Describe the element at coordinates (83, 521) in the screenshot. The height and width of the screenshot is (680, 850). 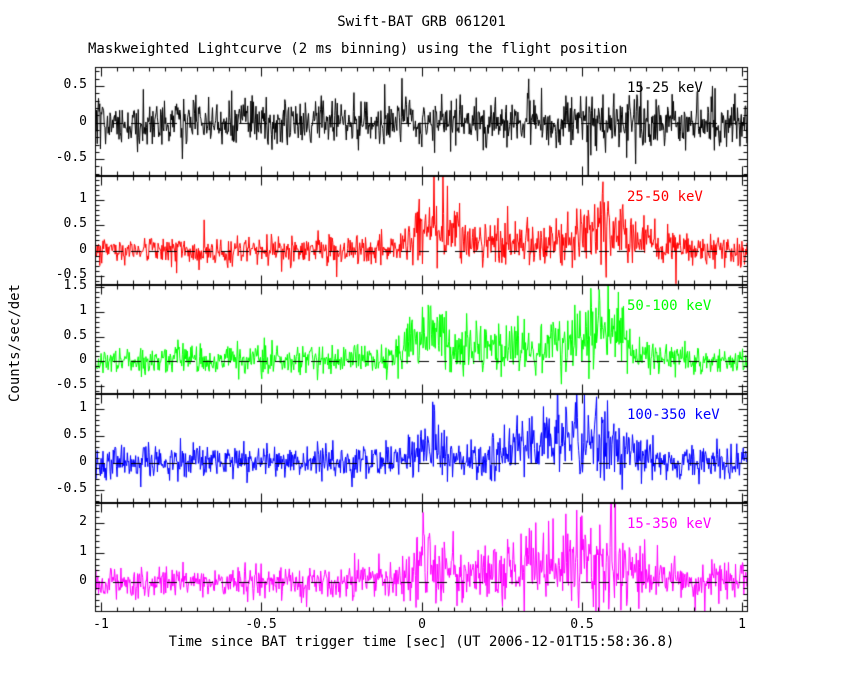
I see `y-tick-label: 2` at that location.